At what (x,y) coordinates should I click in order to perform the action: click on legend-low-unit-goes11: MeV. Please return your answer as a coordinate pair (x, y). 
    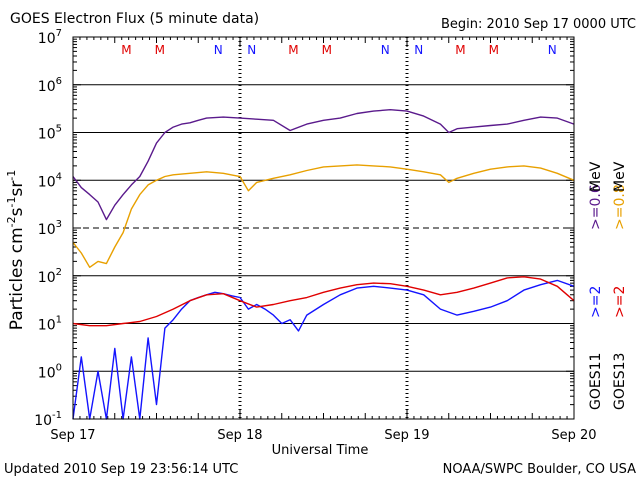
    Looking at the image, I should click on (596, 176).